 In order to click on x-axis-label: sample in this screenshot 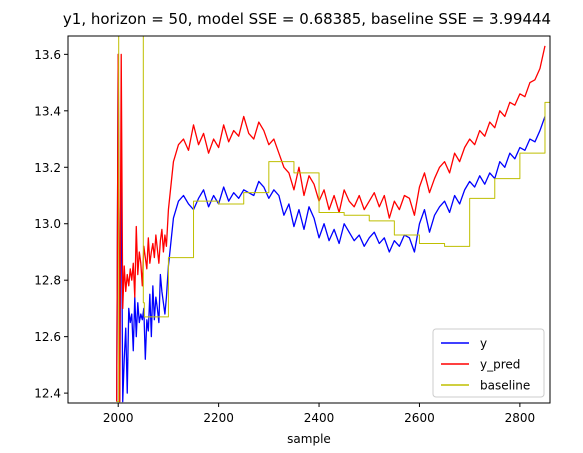, I will do `click(309, 439)`.